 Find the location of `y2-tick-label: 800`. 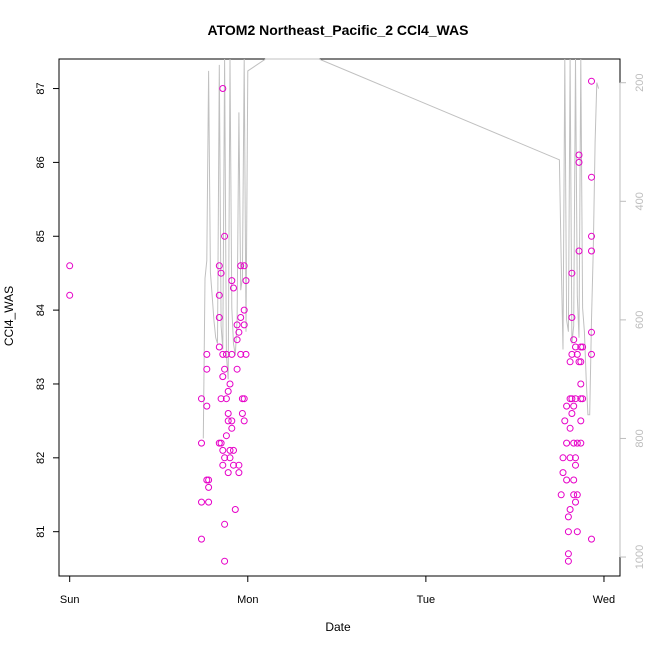

y2-tick-label: 800 is located at coordinates (640, 438).